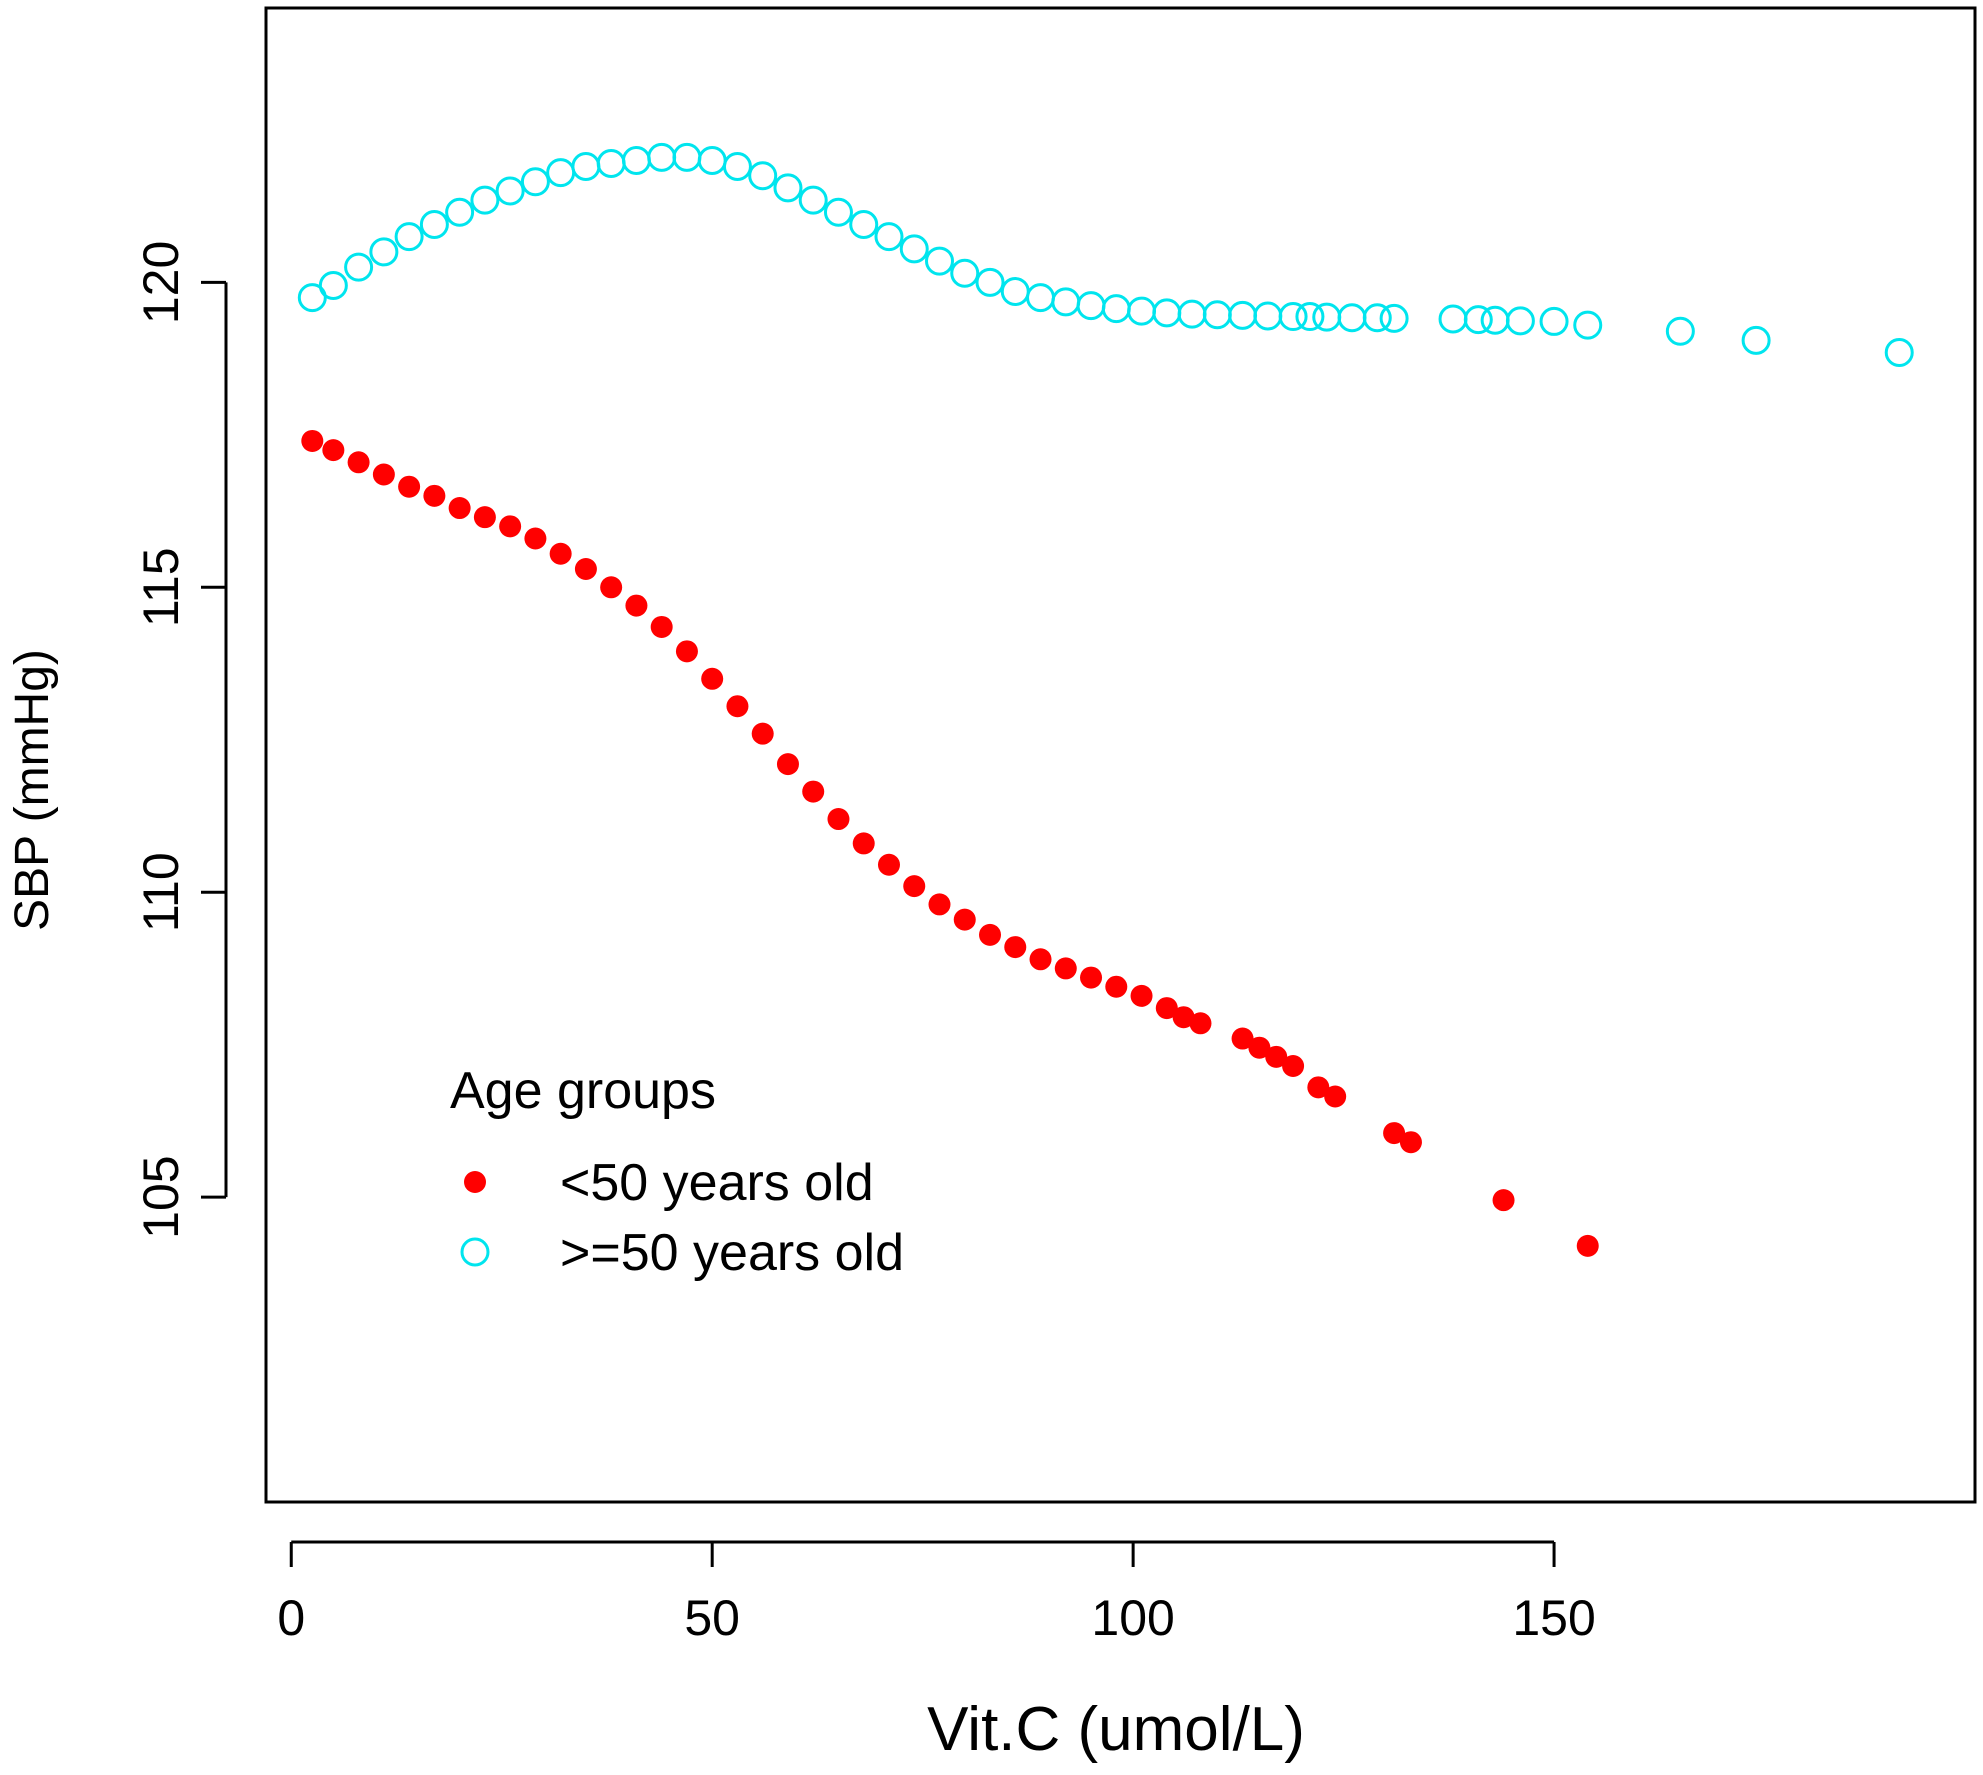  I want to click on y-axis-title: SBP (mmHg), so click(32, 790).